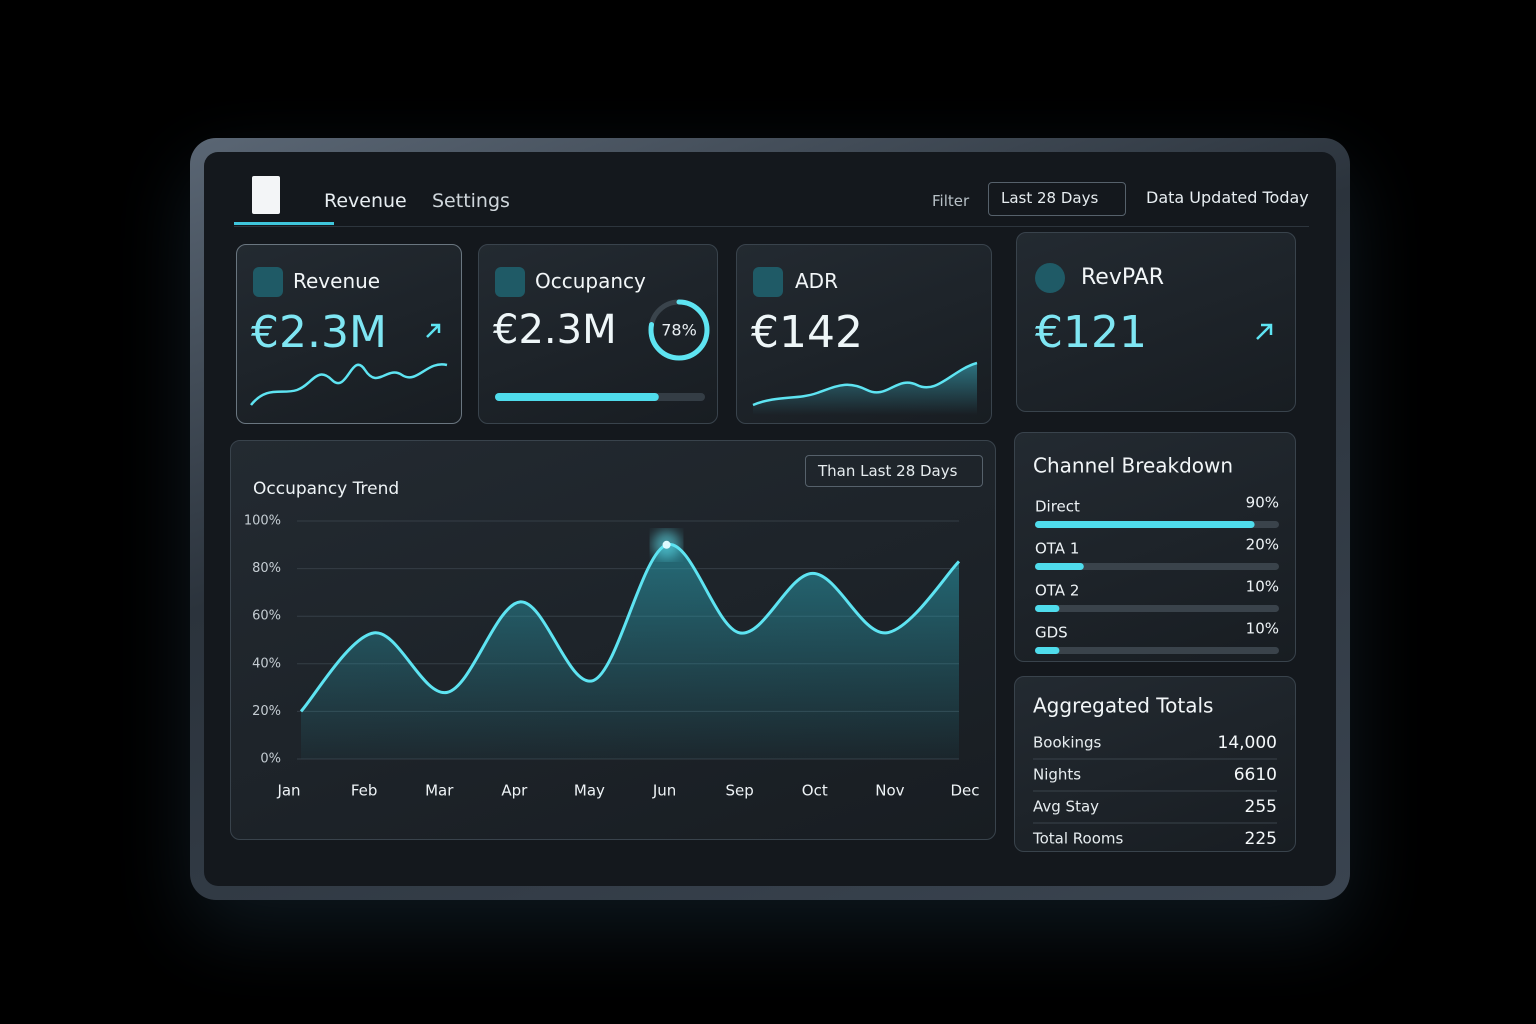  Describe the element at coordinates (1057, 591) in the screenshot. I see `channel-label: OTA 2` at that location.